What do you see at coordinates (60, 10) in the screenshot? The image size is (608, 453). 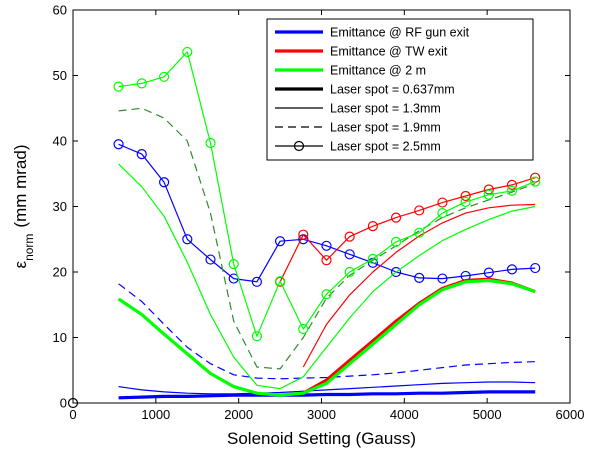 I see `y-tick-label: 60` at bounding box center [60, 10].